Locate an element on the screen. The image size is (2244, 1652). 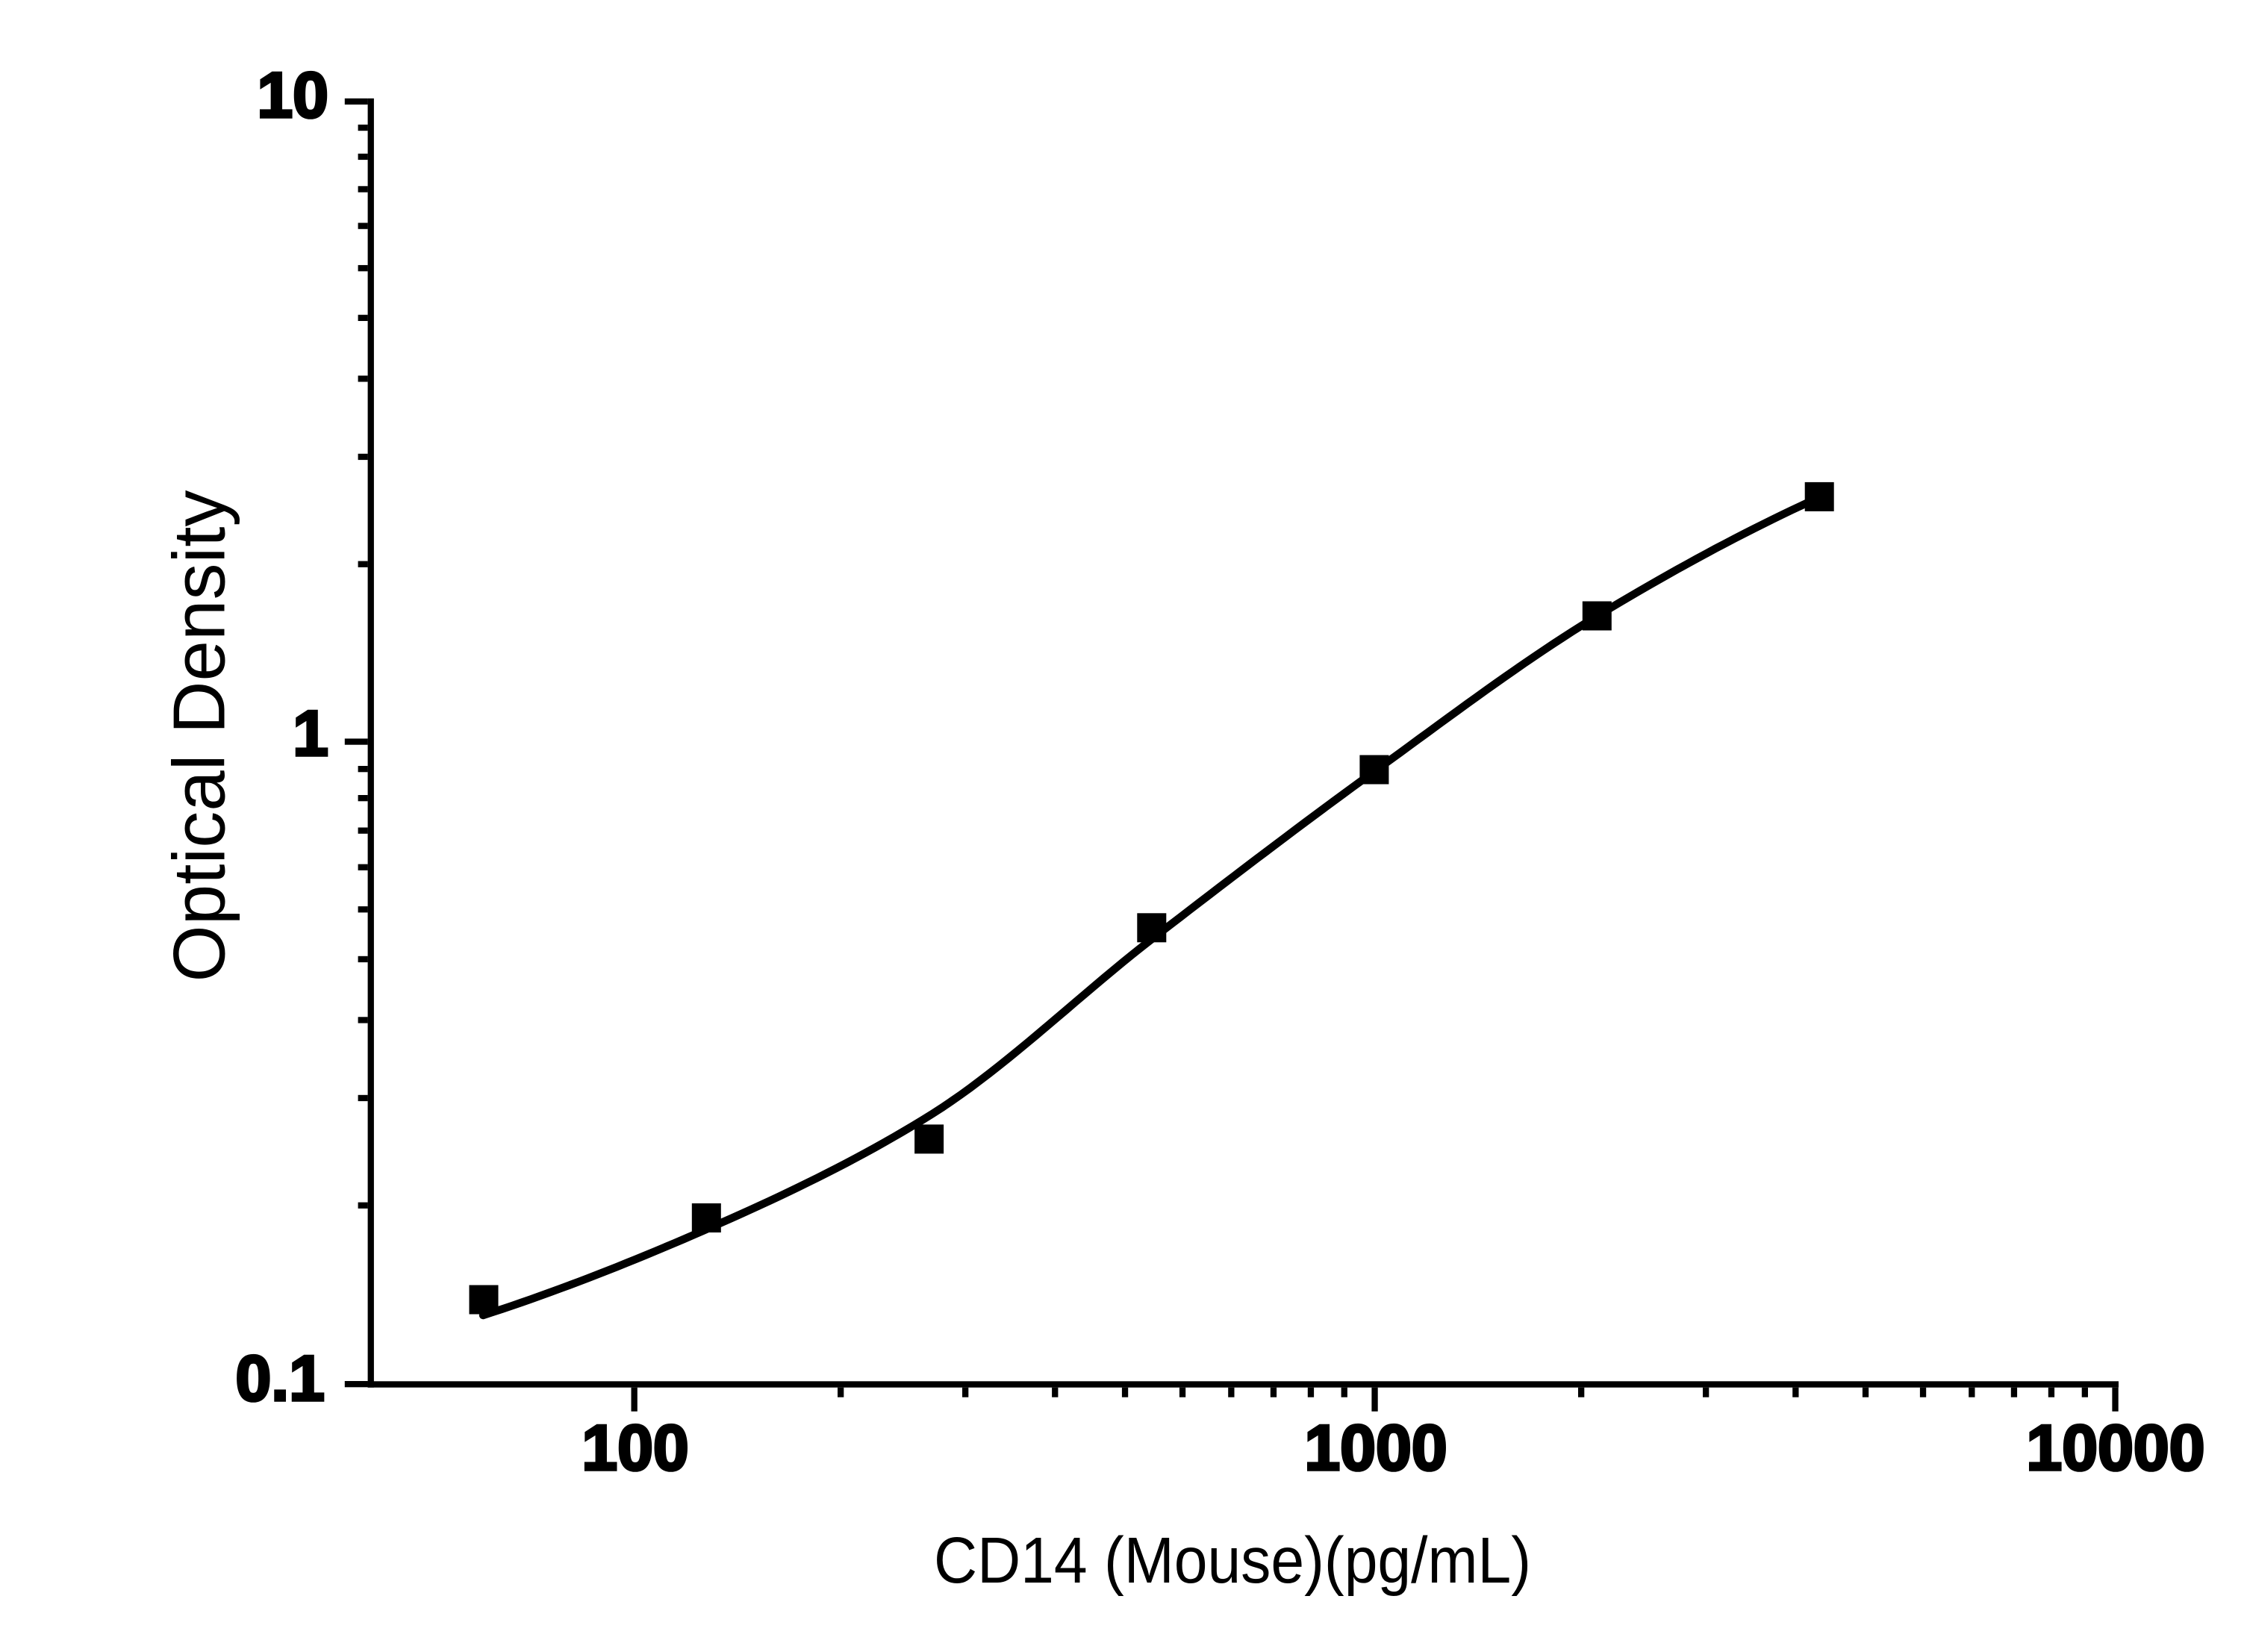
svg-text: 1000 is located at coordinates (1375, 1448).